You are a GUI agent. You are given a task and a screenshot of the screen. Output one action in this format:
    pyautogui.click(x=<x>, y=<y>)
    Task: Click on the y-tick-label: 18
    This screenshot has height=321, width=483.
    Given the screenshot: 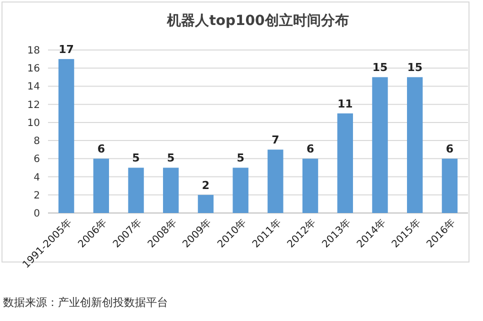 What is the action you would take?
    pyautogui.click(x=33, y=51)
    